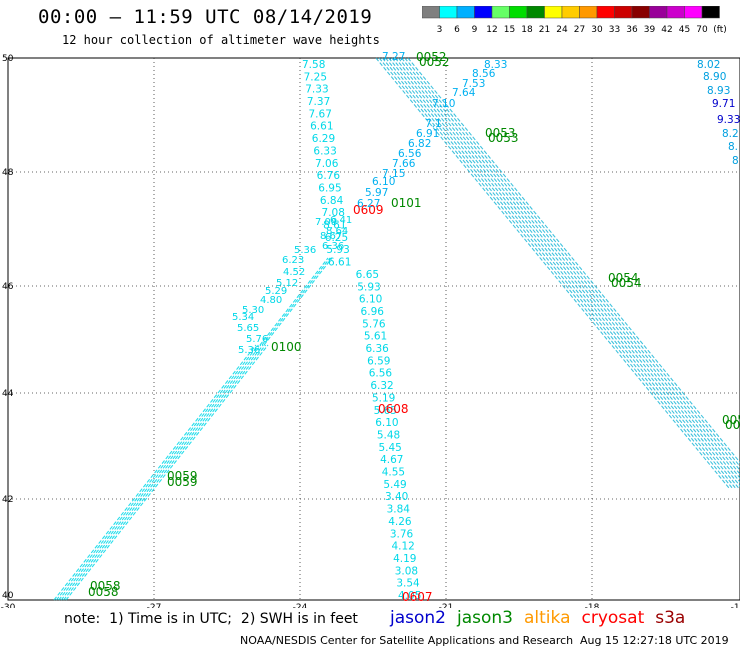 The image size is (740, 650). What do you see at coordinates (327, 164) in the screenshot?
I see `middle-track-value: 7.06` at bounding box center [327, 164].